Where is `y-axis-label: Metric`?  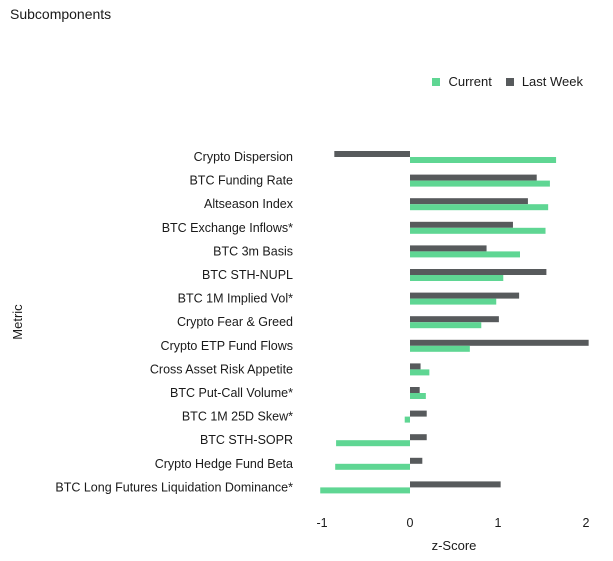 y-axis-label: Metric is located at coordinates (17, 322).